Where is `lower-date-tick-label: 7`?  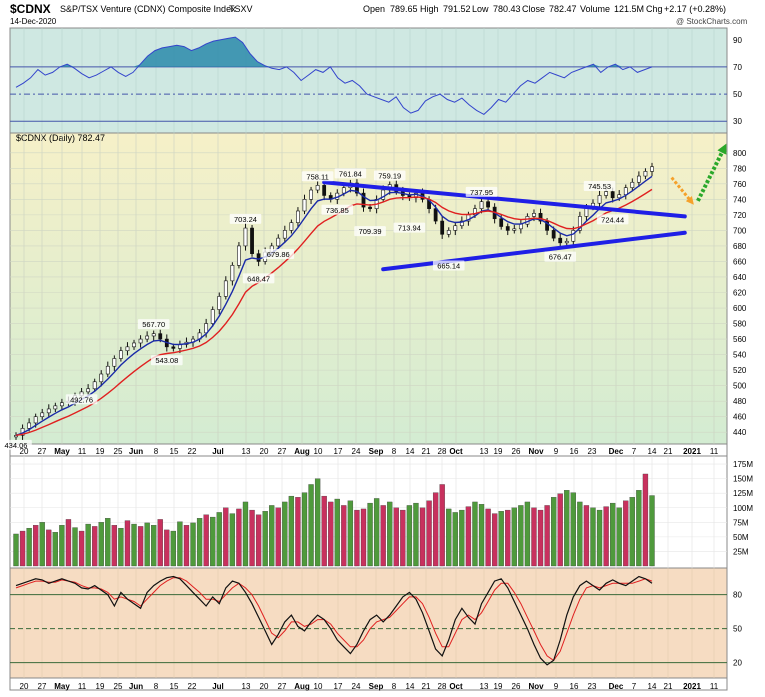
lower-date-tick-label: 7 is located at coordinates (634, 686).